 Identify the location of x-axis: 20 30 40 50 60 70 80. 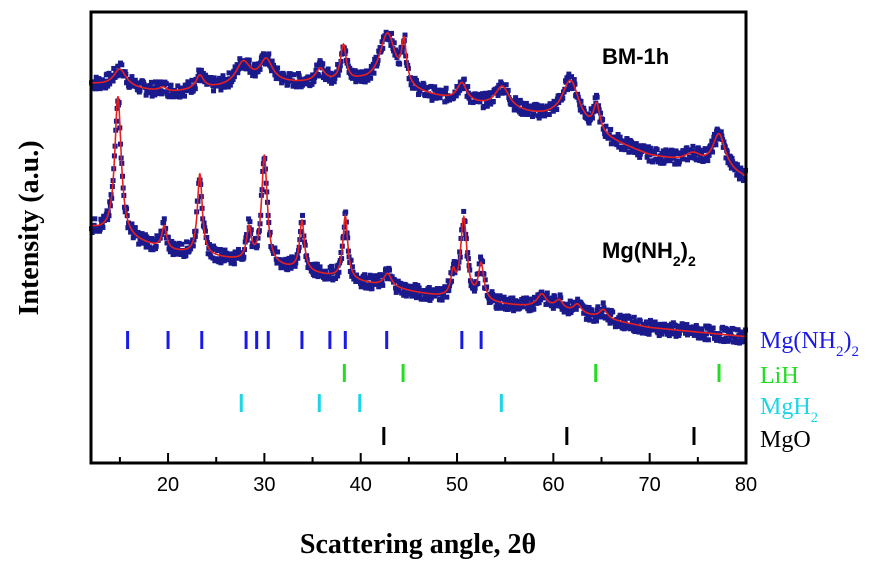
(437, 474).